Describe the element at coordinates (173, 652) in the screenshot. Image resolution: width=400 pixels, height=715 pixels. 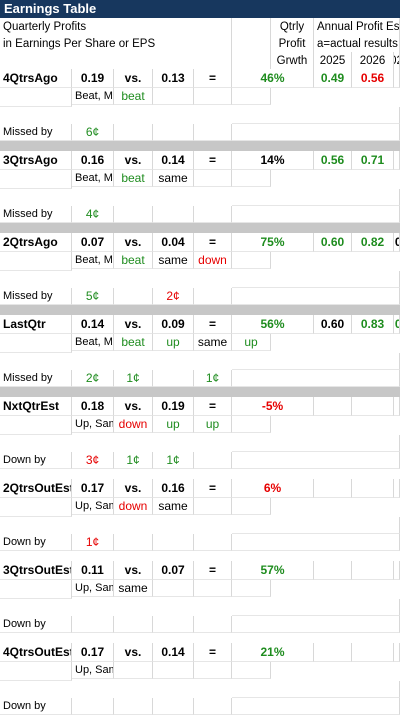
I see `eps-previous: 0.14` at that location.